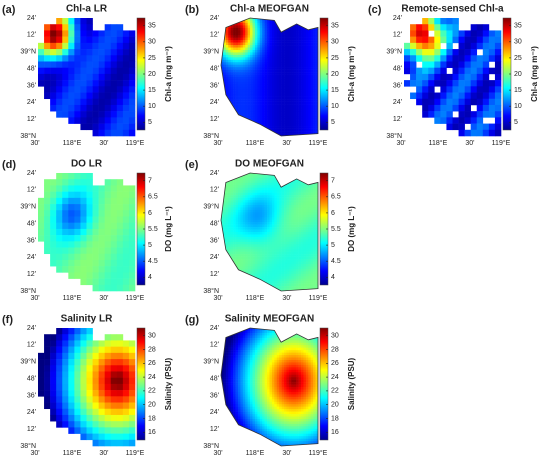 The height and width of the screenshot is (465, 550). What do you see at coordinates (211, 291) in the screenshot?
I see `y-tick-label: 38°N` at bounding box center [211, 291].